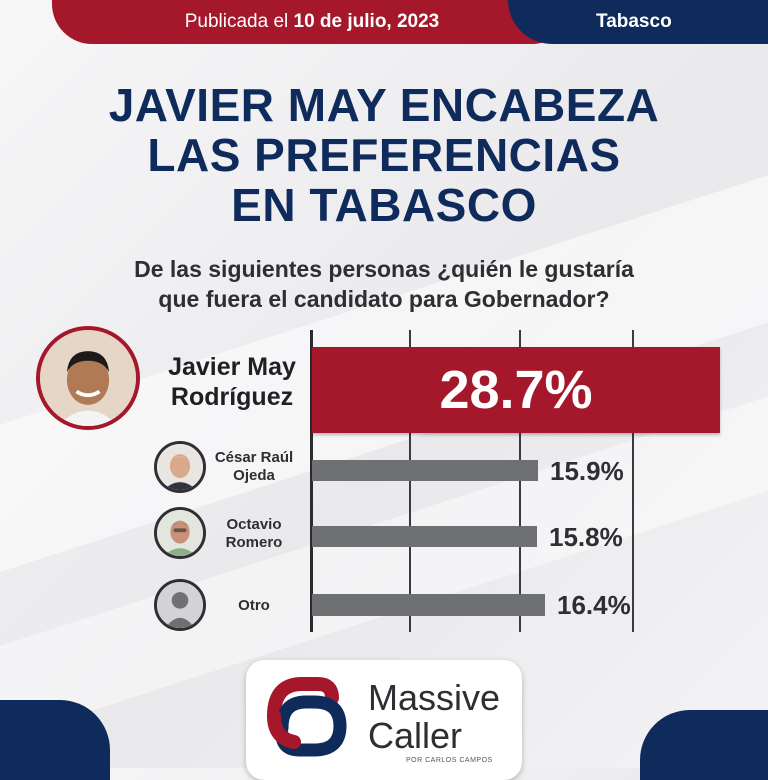 This screenshot has height=780, width=768. I want to click on bar-value-label: 16.4%, so click(594, 605).